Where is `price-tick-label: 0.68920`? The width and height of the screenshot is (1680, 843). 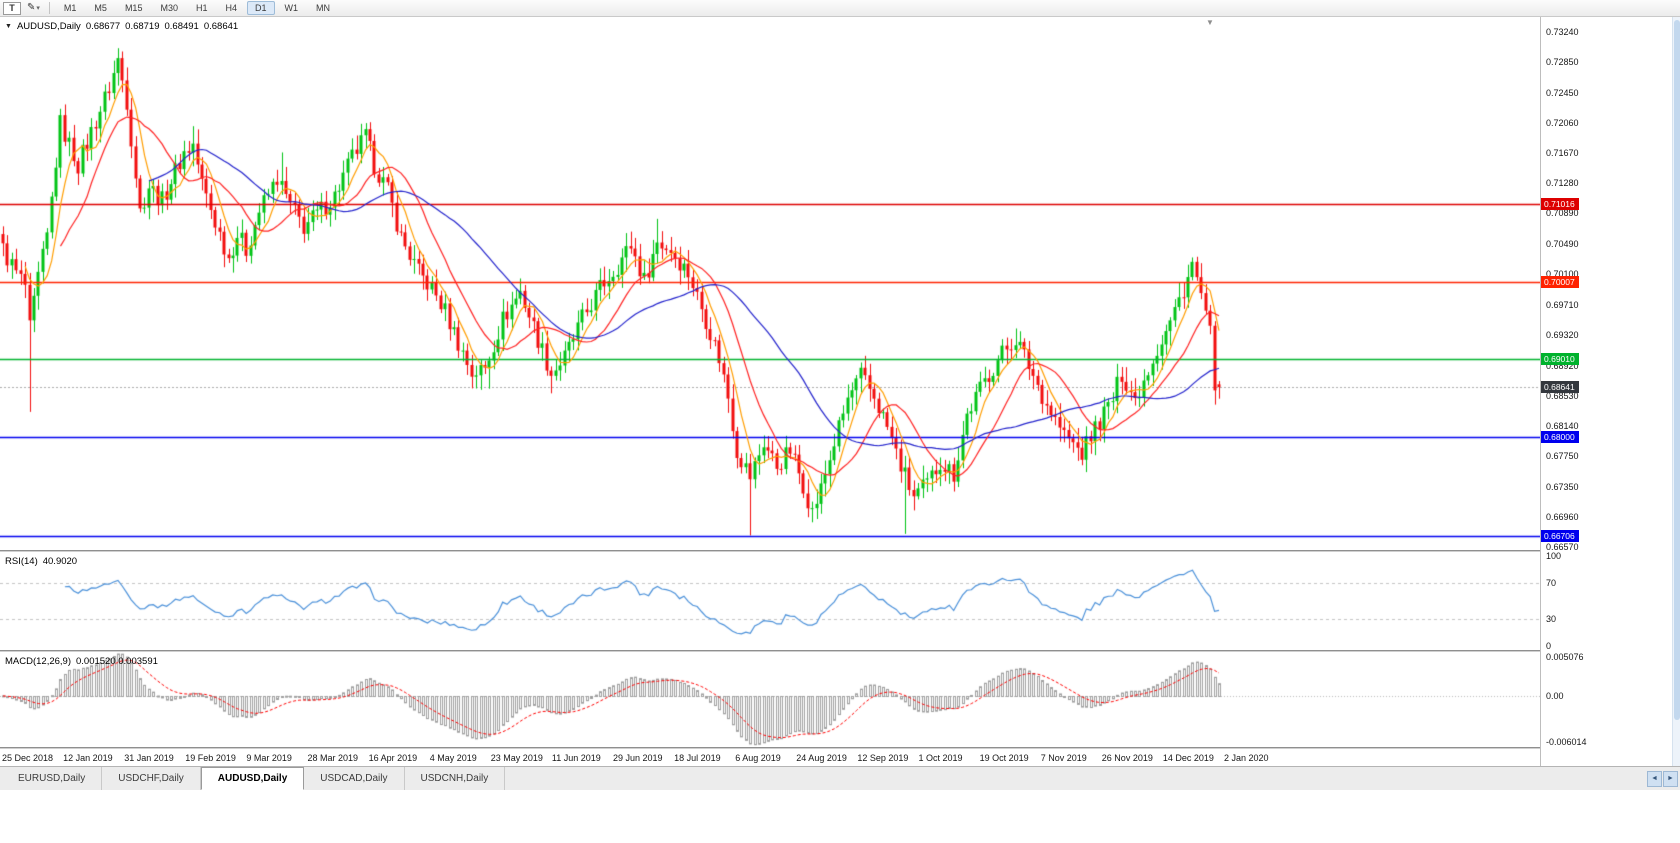 price-tick-label: 0.68920 is located at coordinates (1562, 365).